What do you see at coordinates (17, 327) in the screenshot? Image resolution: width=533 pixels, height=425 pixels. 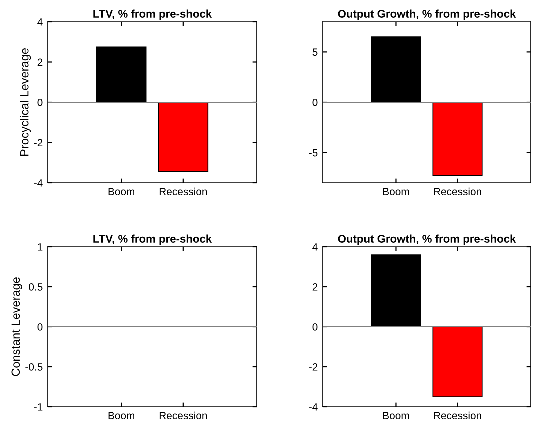 I see `y-axis-title: Constant Leverage` at bounding box center [17, 327].